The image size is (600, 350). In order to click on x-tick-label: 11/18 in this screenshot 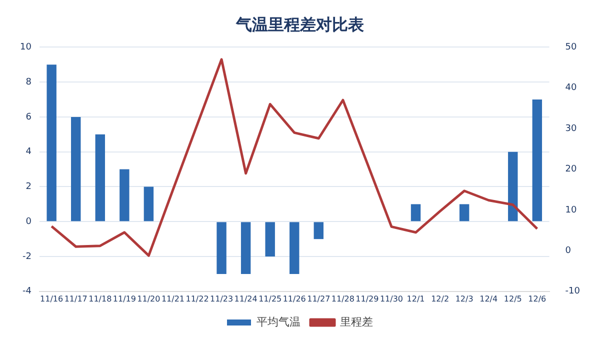, I will do `click(100, 299)`.